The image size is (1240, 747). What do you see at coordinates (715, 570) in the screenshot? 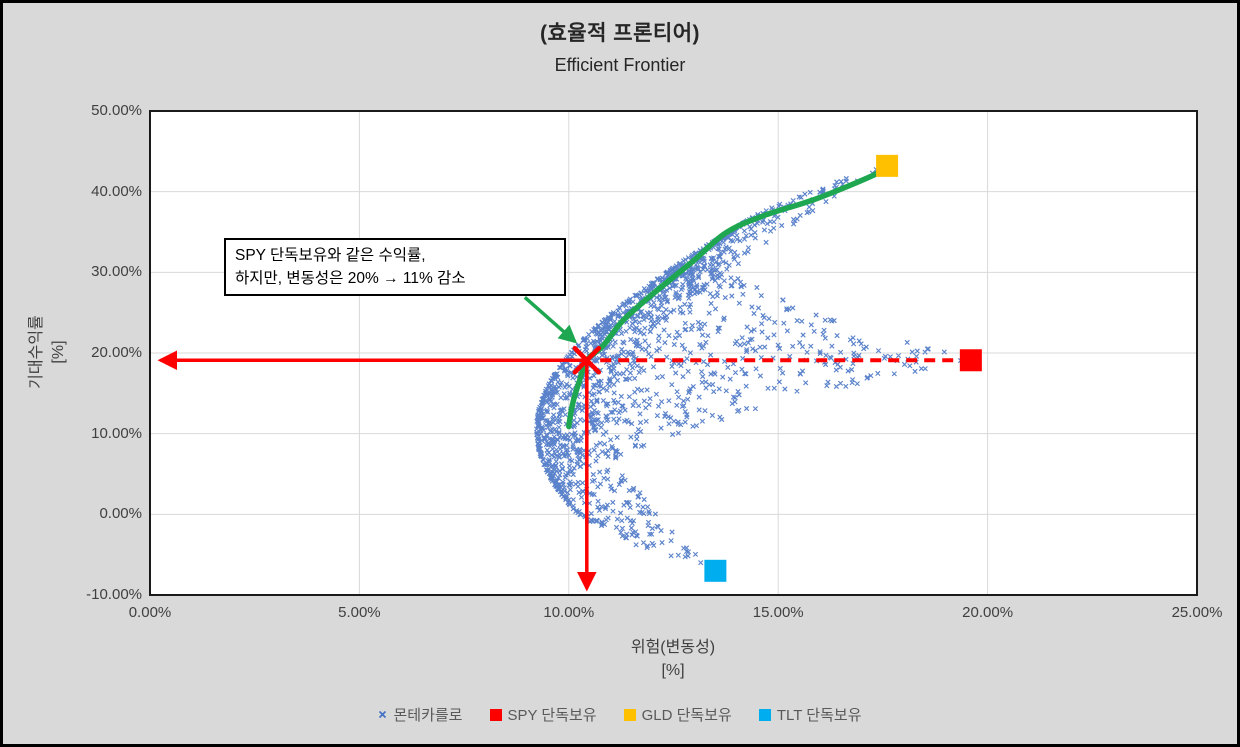
I see `tlt-marker` at bounding box center [715, 570].